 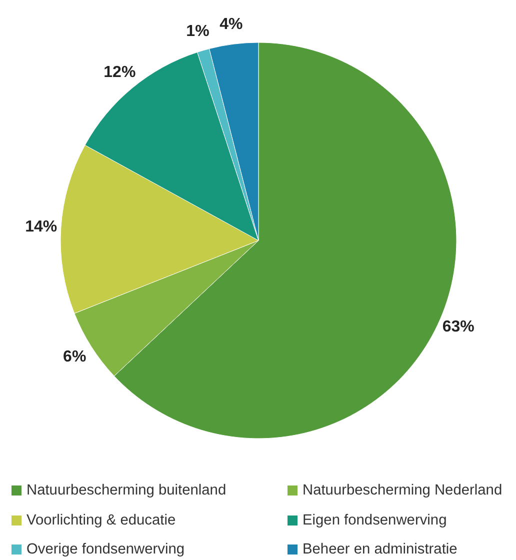 What do you see at coordinates (41, 227) in the screenshot?
I see `data-label: 14%` at bounding box center [41, 227].